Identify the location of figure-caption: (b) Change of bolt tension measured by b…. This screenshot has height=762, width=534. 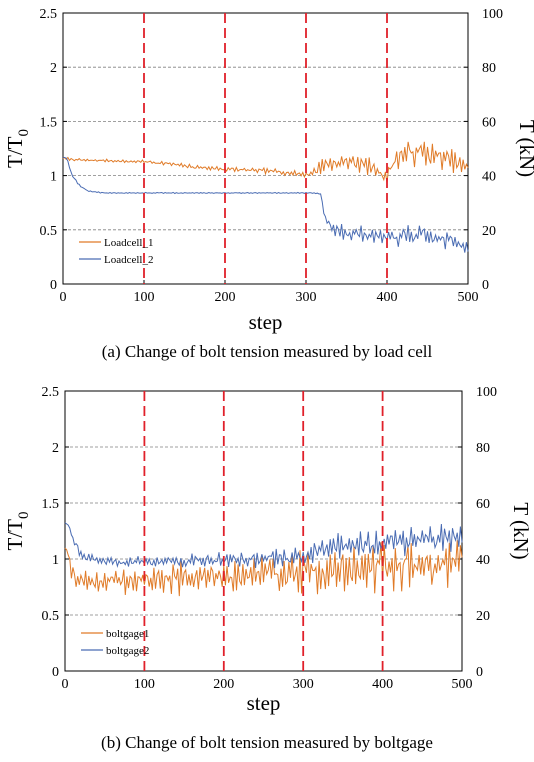
(267, 742).